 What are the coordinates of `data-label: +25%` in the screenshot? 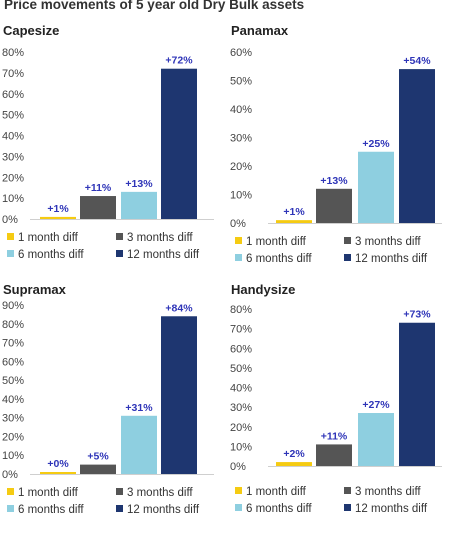 It's located at (376, 144).